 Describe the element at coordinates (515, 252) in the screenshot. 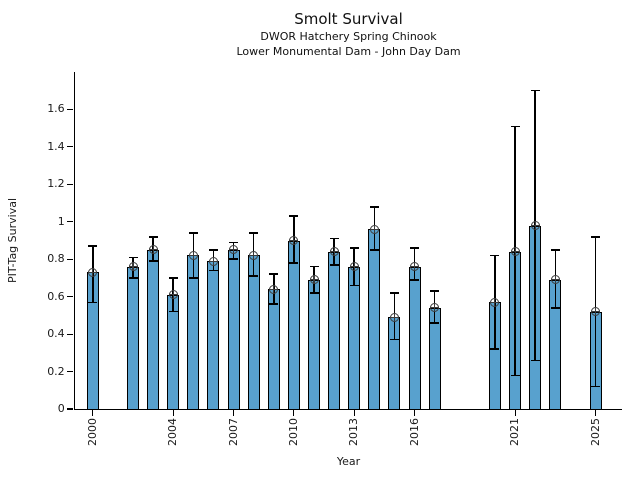

I see `marker-2021` at that location.